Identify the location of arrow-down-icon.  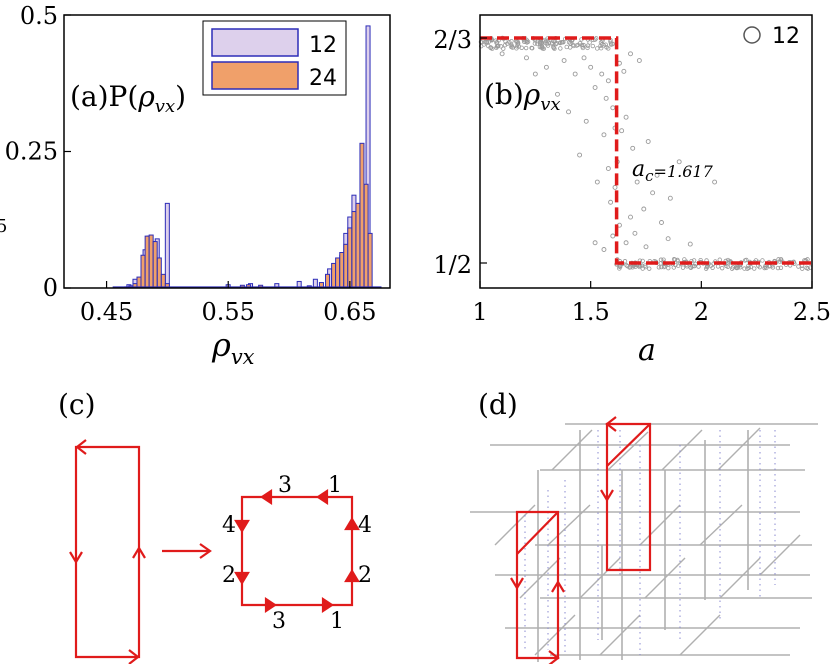
(76, 558).